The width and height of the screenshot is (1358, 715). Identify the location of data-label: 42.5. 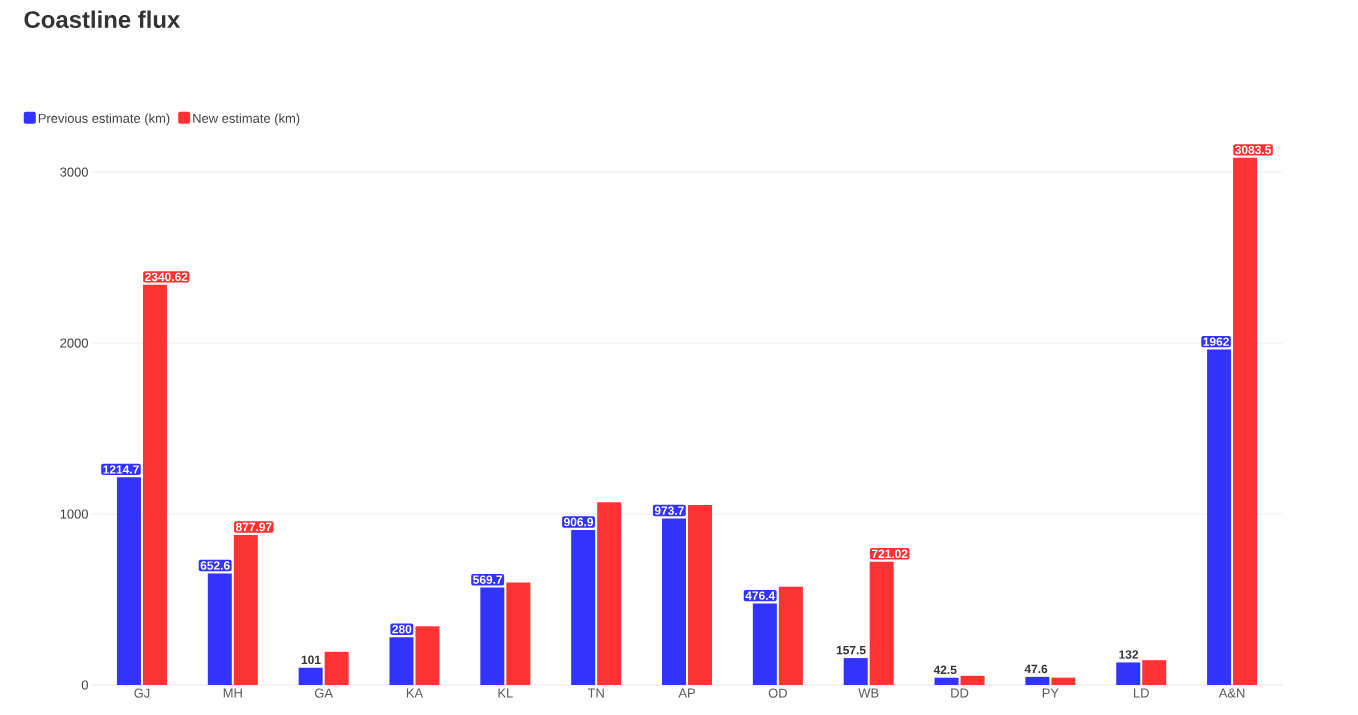
(945, 670).